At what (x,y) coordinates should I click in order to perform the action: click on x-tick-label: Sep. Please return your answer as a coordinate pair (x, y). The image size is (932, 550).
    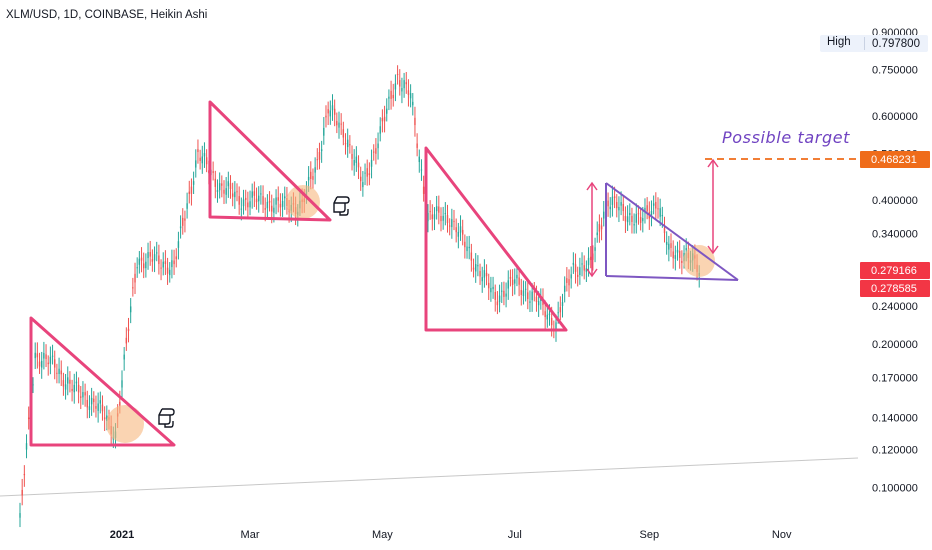
    Looking at the image, I should click on (650, 535).